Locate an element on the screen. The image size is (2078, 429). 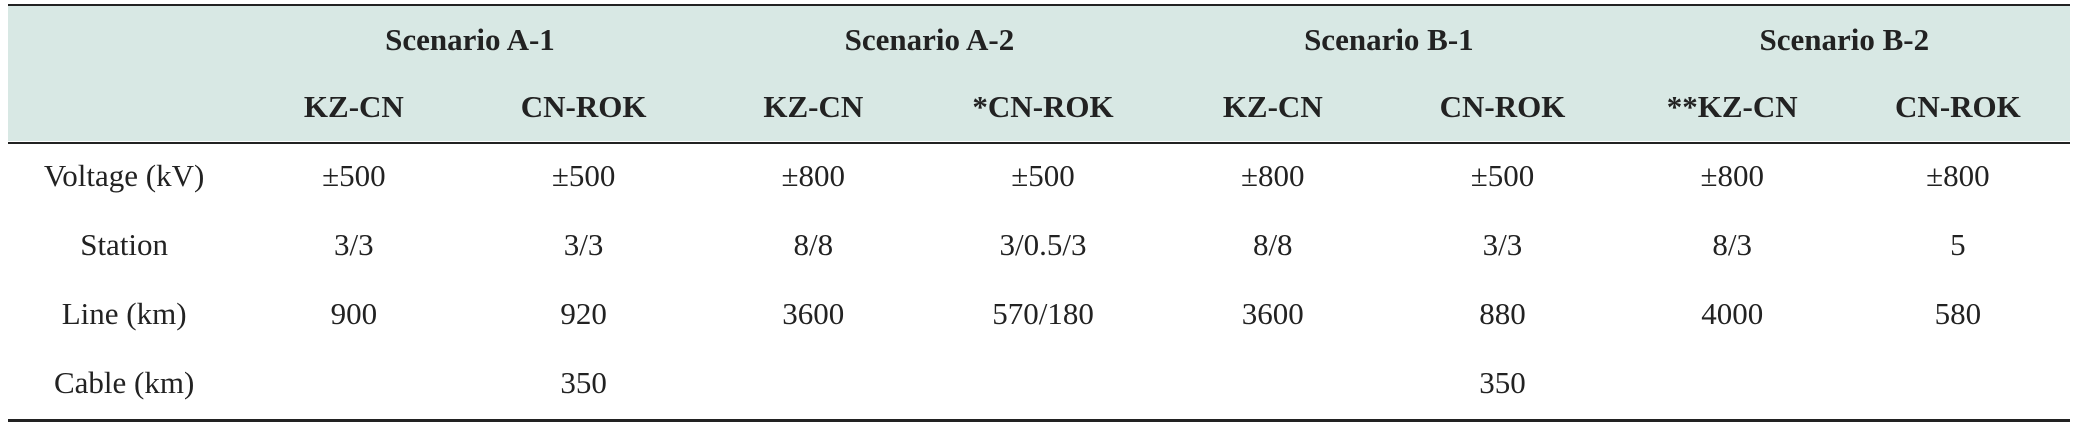
header-bottom-rule is located at coordinates (1039, 143).